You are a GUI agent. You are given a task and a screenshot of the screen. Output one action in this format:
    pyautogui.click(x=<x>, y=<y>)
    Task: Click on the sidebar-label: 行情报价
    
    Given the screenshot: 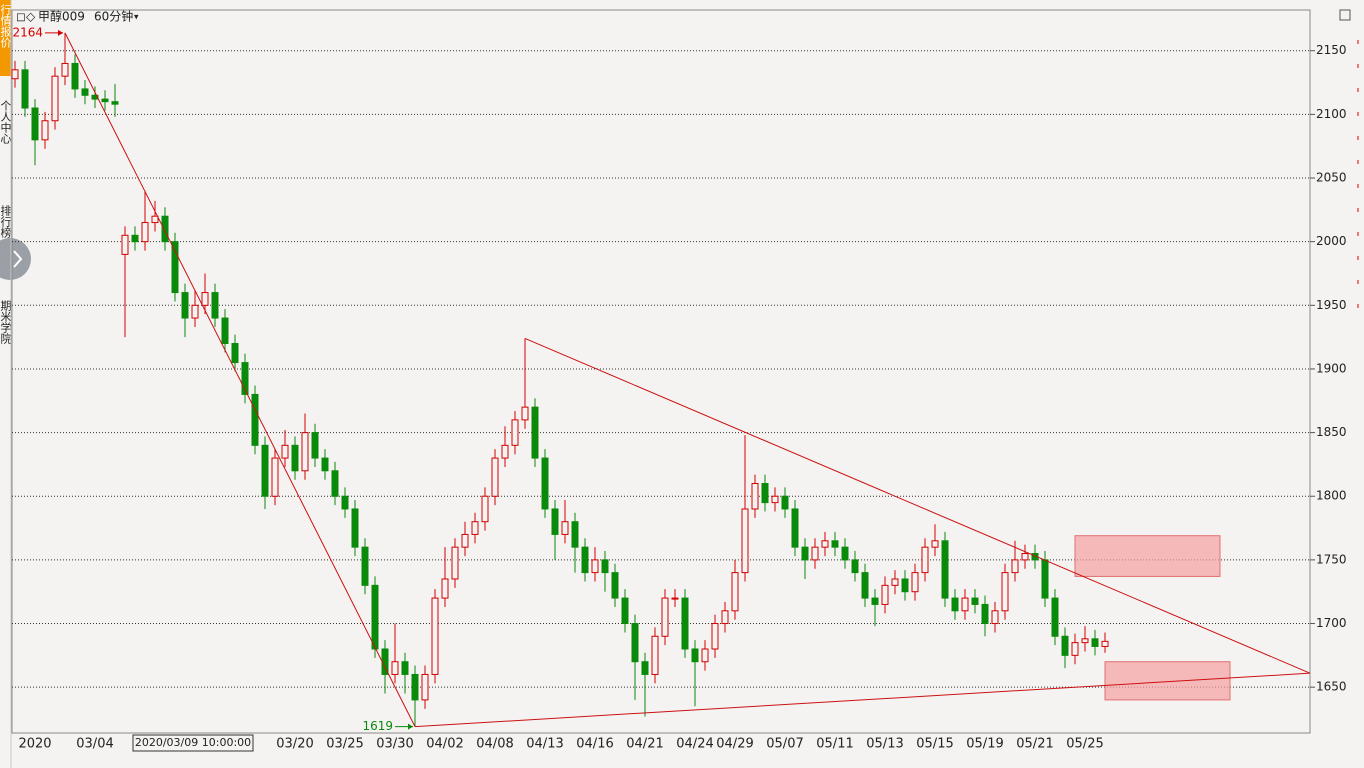 What is the action you would take?
    pyautogui.click(x=6, y=26)
    